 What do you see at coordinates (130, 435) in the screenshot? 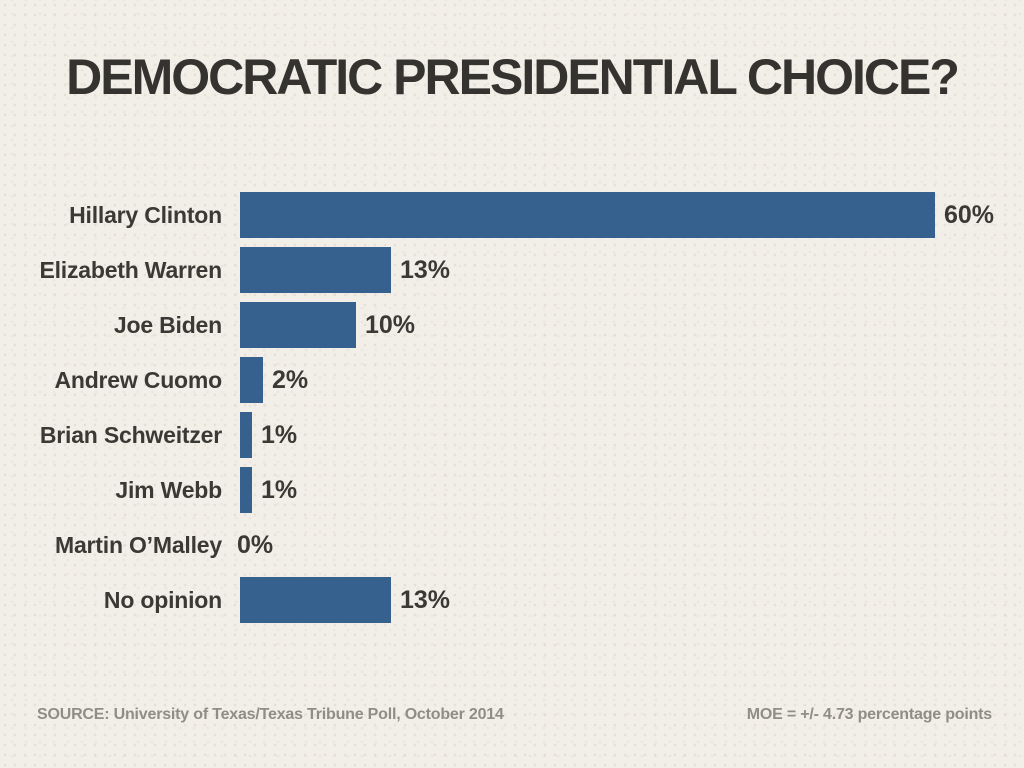
I see `category-label: Brian Schweitzer` at bounding box center [130, 435].